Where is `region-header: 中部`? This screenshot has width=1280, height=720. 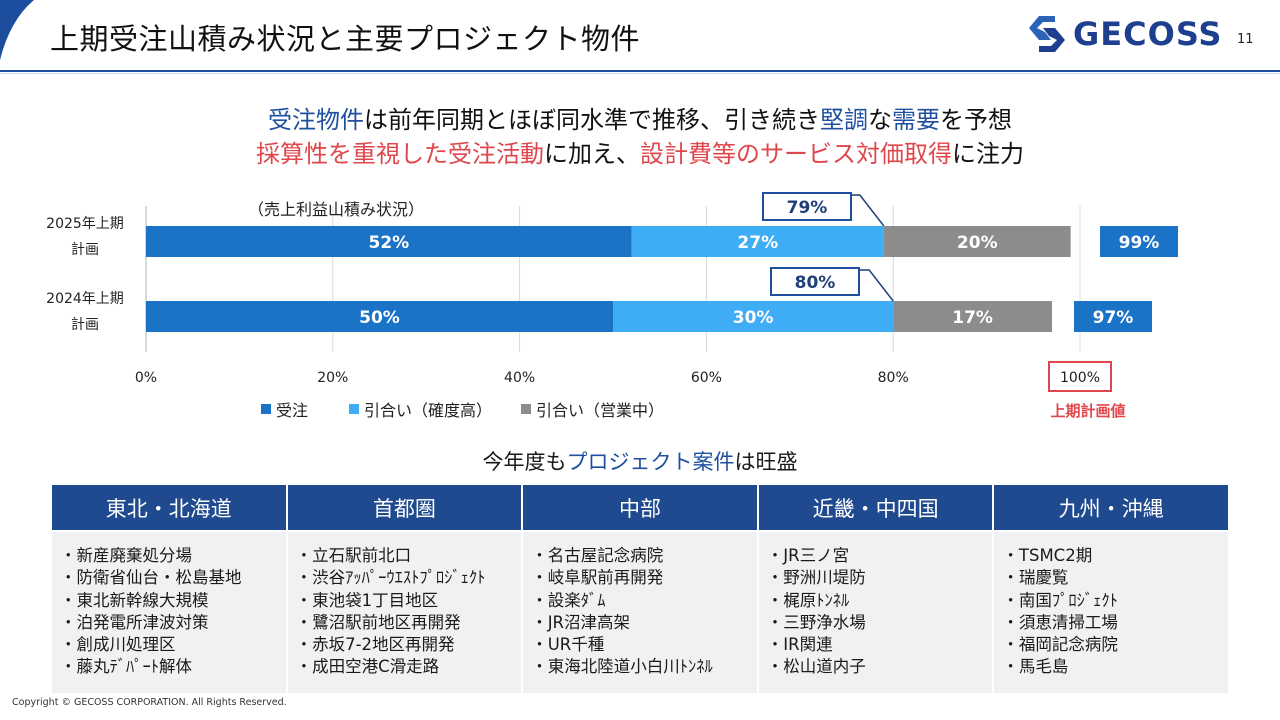
region-header: 中部 is located at coordinates (640, 507).